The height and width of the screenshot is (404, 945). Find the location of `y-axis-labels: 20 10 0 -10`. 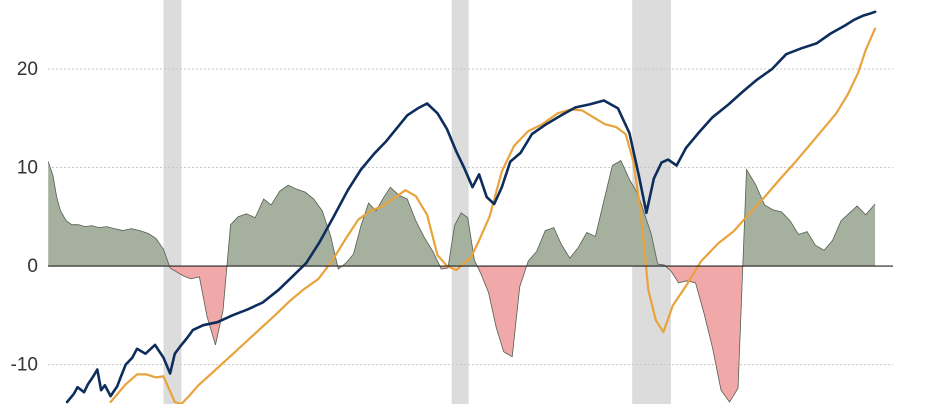

y-axis-labels: 20 10 0 -10 is located at coordinates (24, 217).